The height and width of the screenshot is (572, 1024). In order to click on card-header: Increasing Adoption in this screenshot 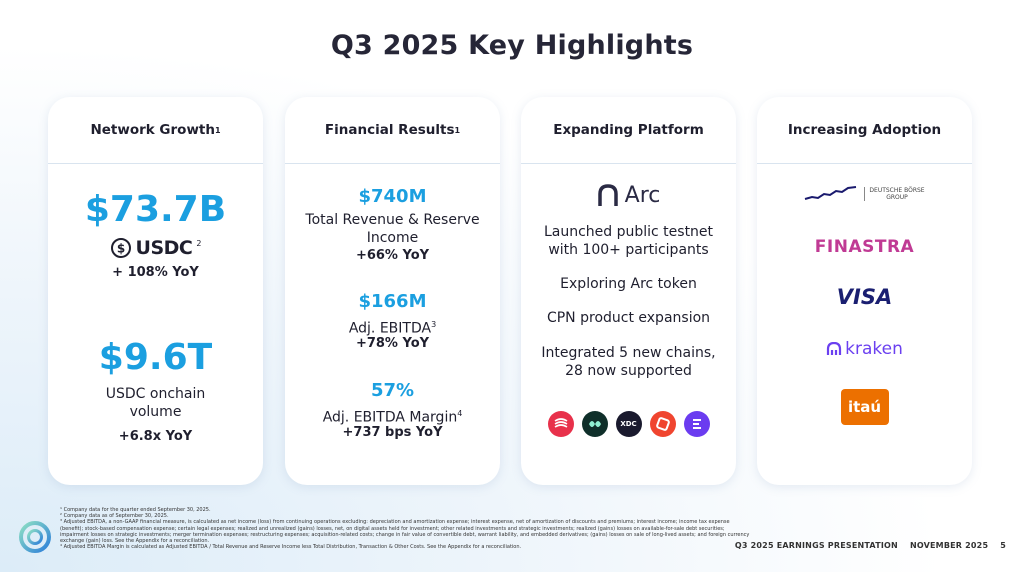, I will do `click(864, 130)`.